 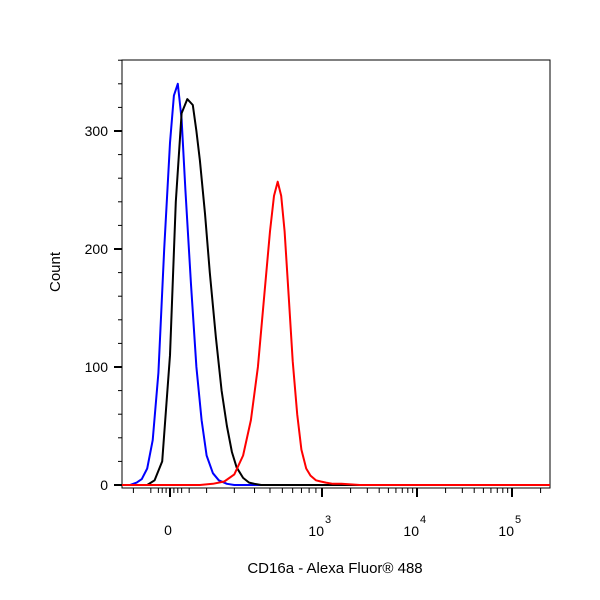 I want to click on x-tick-label: 0, so click(x=168, y=530).